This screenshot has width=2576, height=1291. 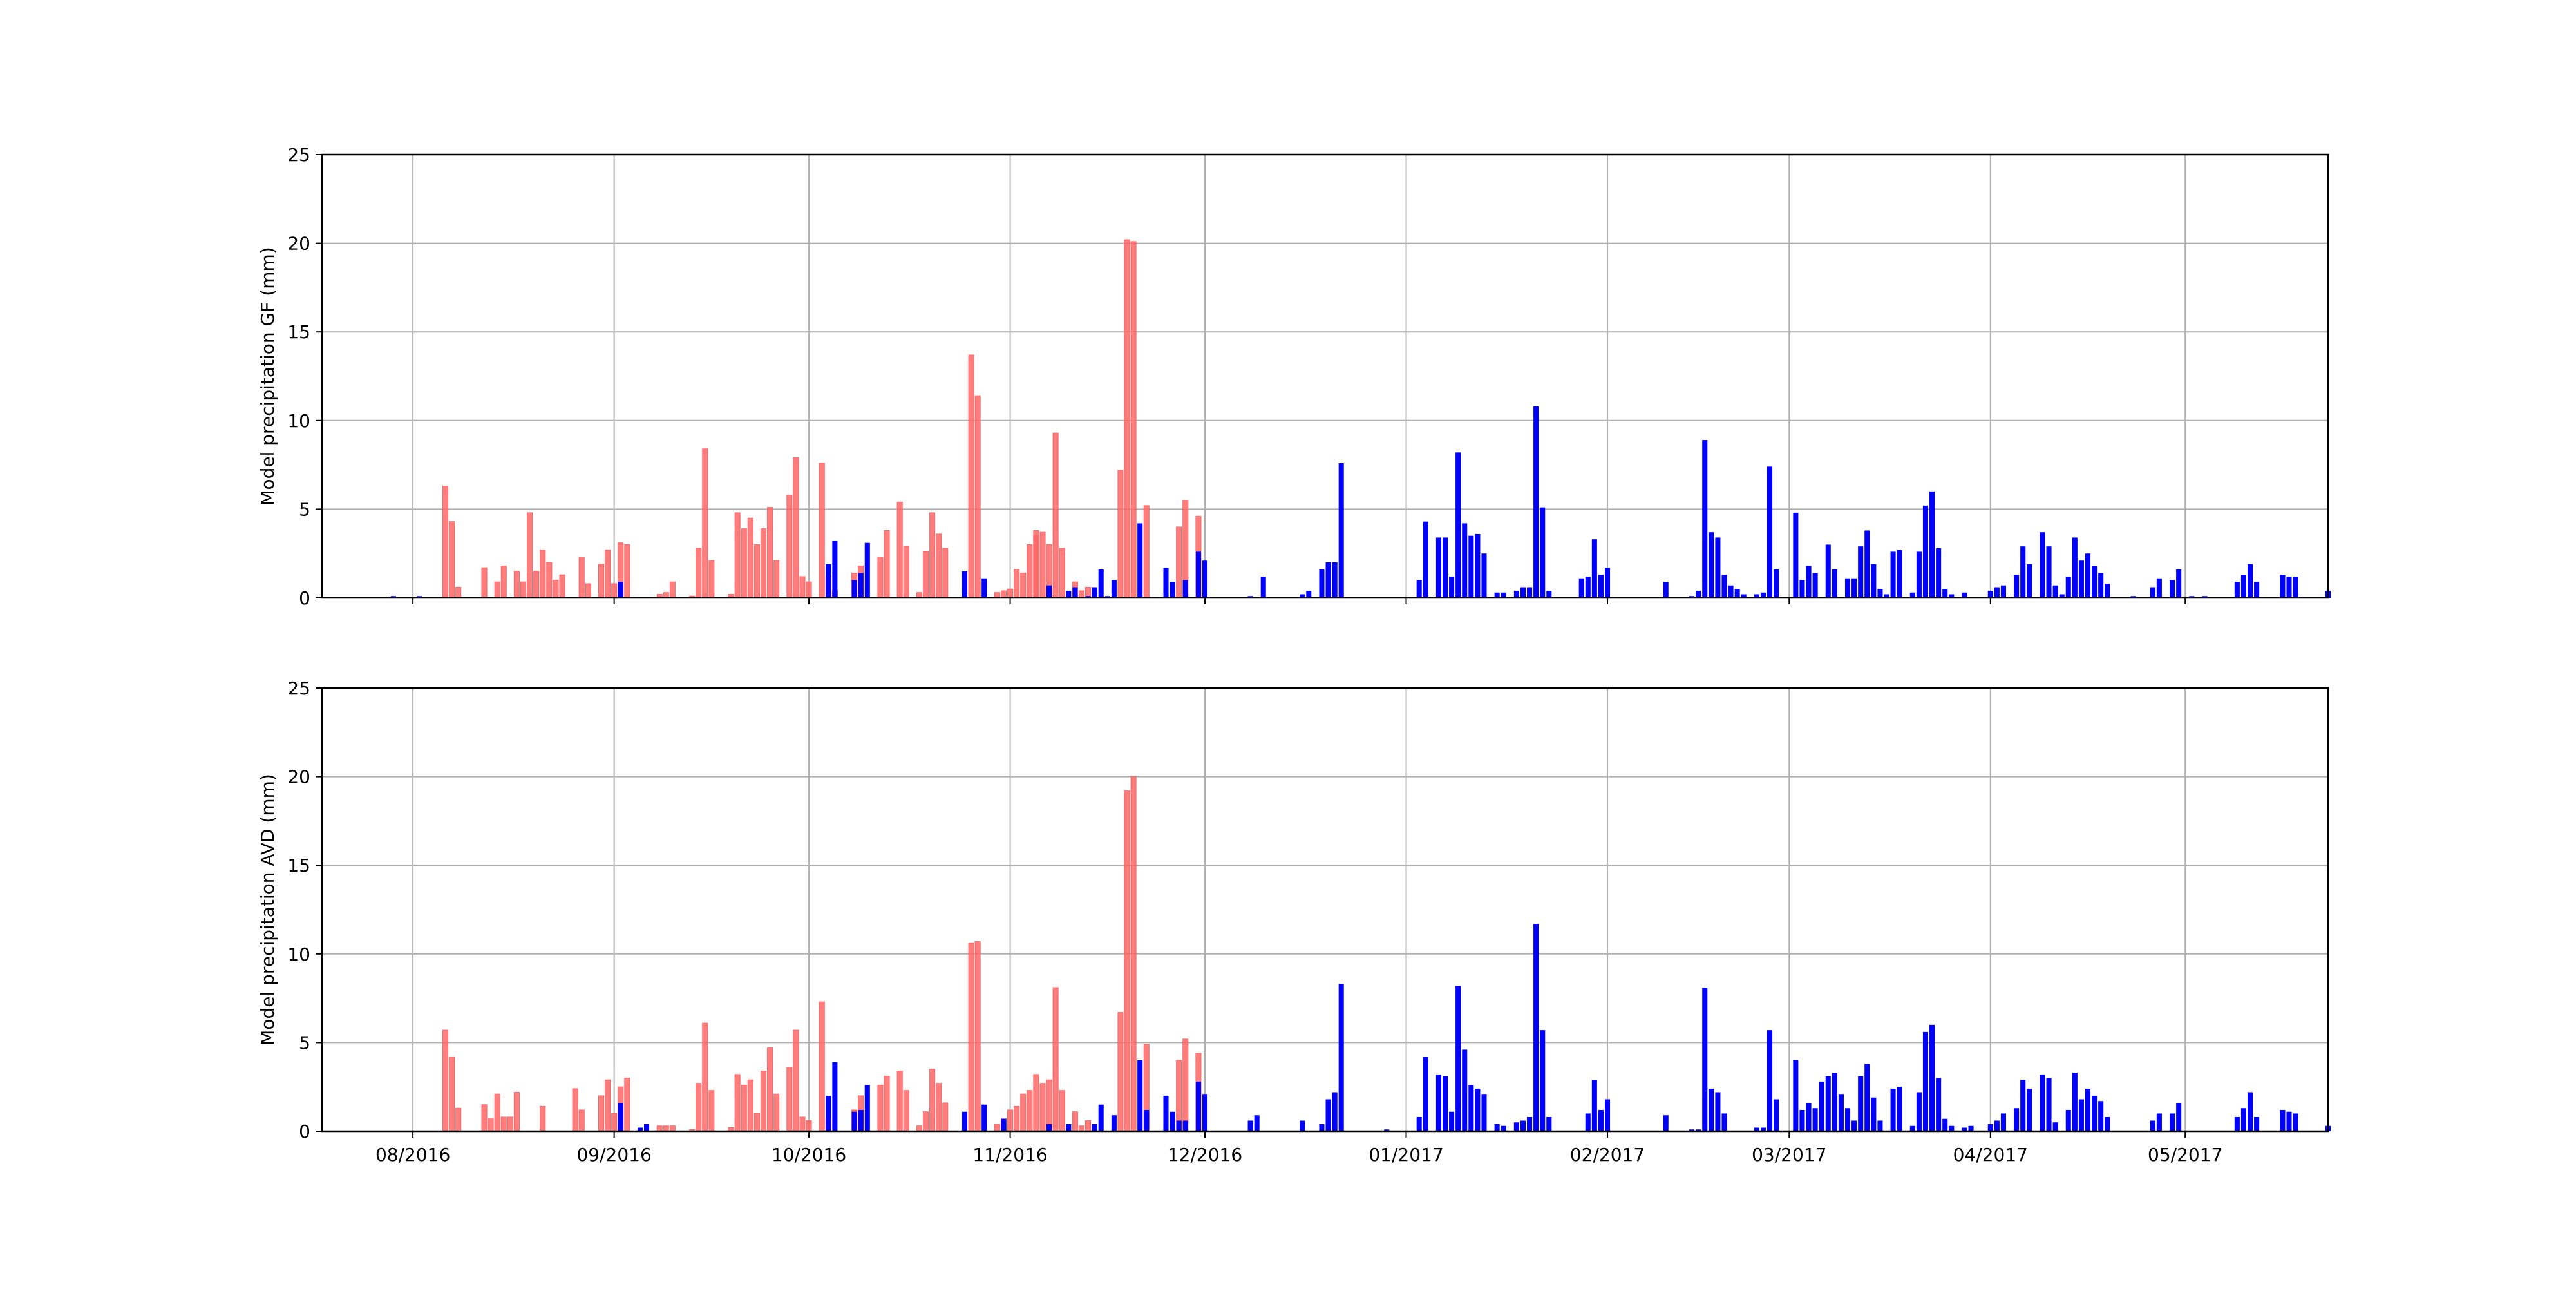 What do you see at coordinates (298, 777) in the screenshot?
I see `y-tick-label: 20` at bounding box center [298, 777].